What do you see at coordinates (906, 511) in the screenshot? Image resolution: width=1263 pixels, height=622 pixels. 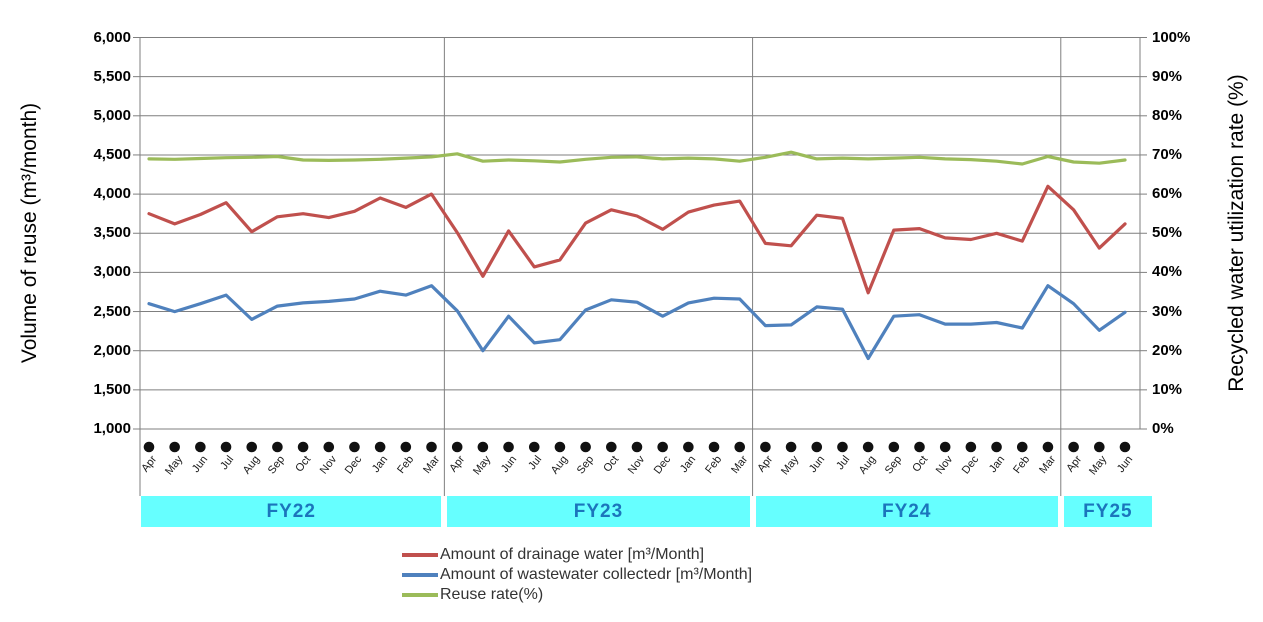 I see `fiscal-year-band-fy24: FY24` at bounding box center [906, 511].